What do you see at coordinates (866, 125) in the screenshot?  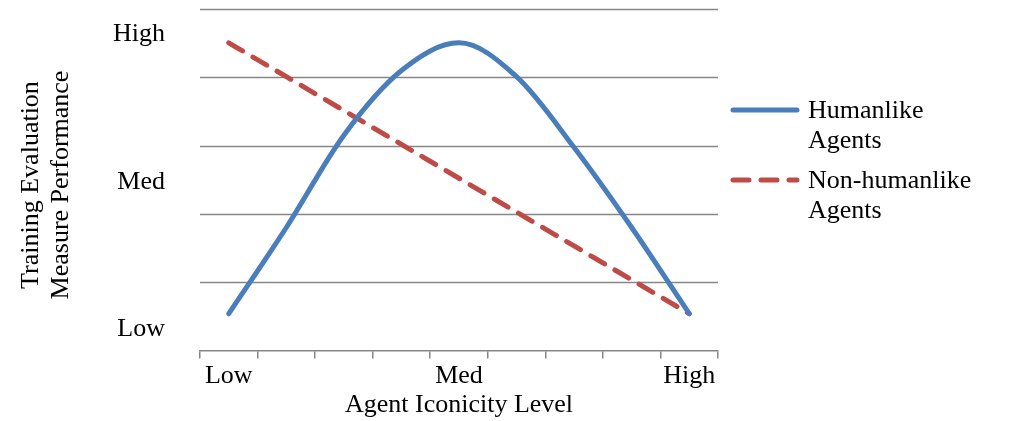 I see `legend-label: Humanlike Agents` at bounding box center [866, 125].